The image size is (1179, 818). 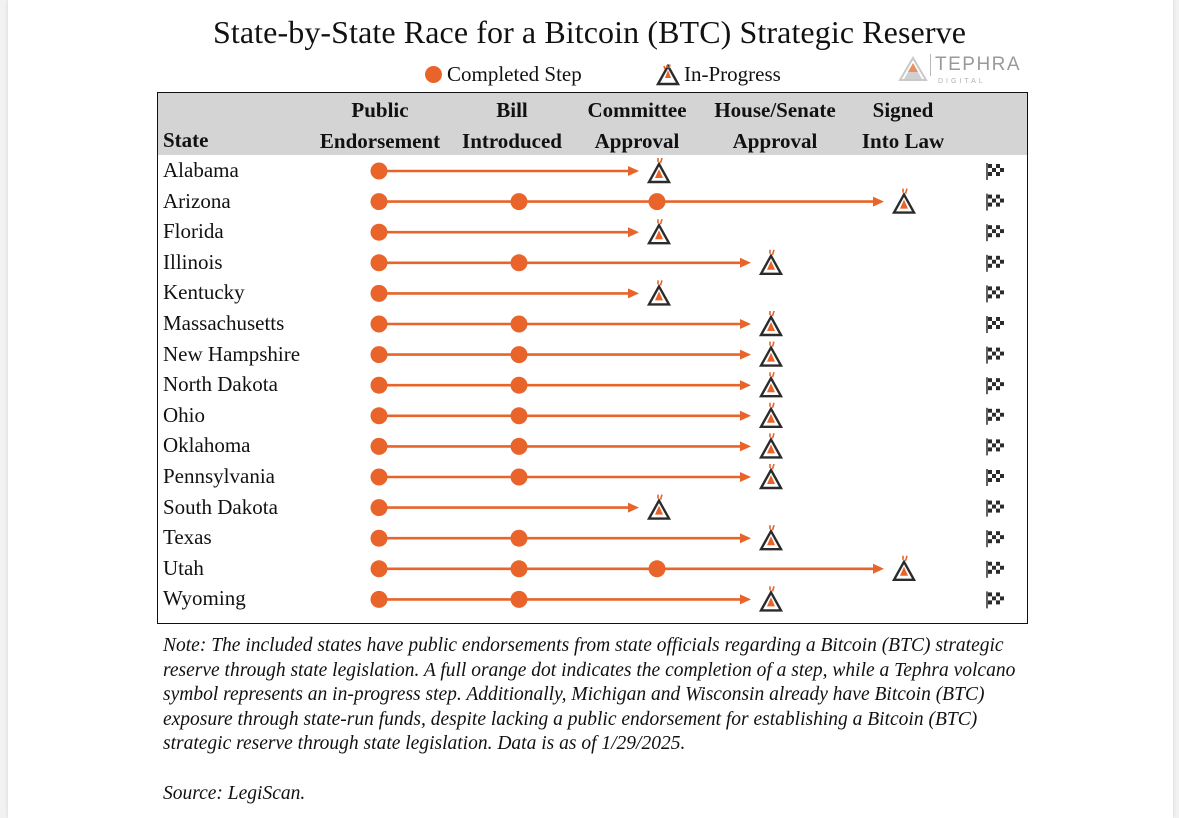 I want to click on legend-in-progress: In-Progress, so click(x=718, y=74).